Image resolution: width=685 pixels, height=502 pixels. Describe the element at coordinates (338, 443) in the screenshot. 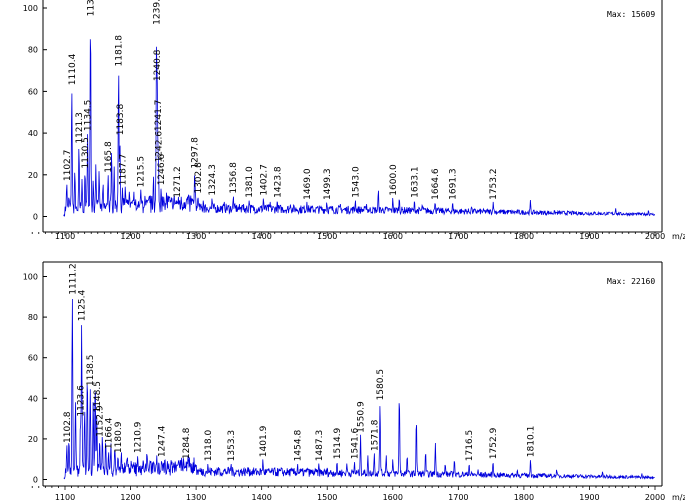

I see `peak-label: 1514.9` at that location.